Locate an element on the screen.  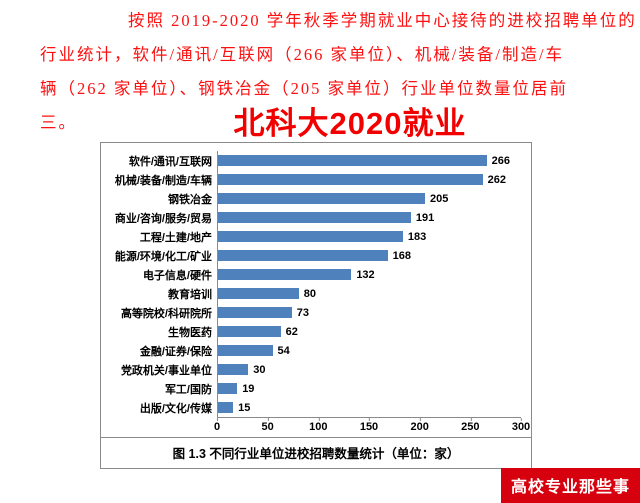
watermark-badge: 高校专业那些事 is located at coordinates (570, 485).